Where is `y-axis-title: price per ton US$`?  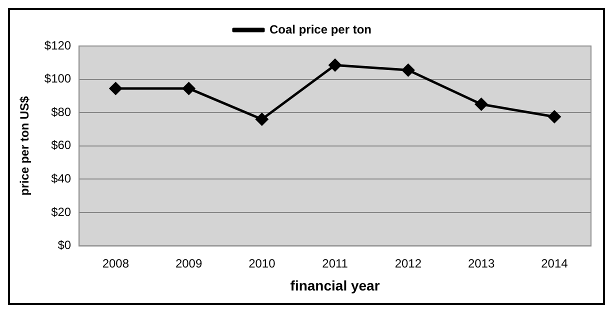 y-axis-title: price per ton US$ is located at coordinates (25, 146).